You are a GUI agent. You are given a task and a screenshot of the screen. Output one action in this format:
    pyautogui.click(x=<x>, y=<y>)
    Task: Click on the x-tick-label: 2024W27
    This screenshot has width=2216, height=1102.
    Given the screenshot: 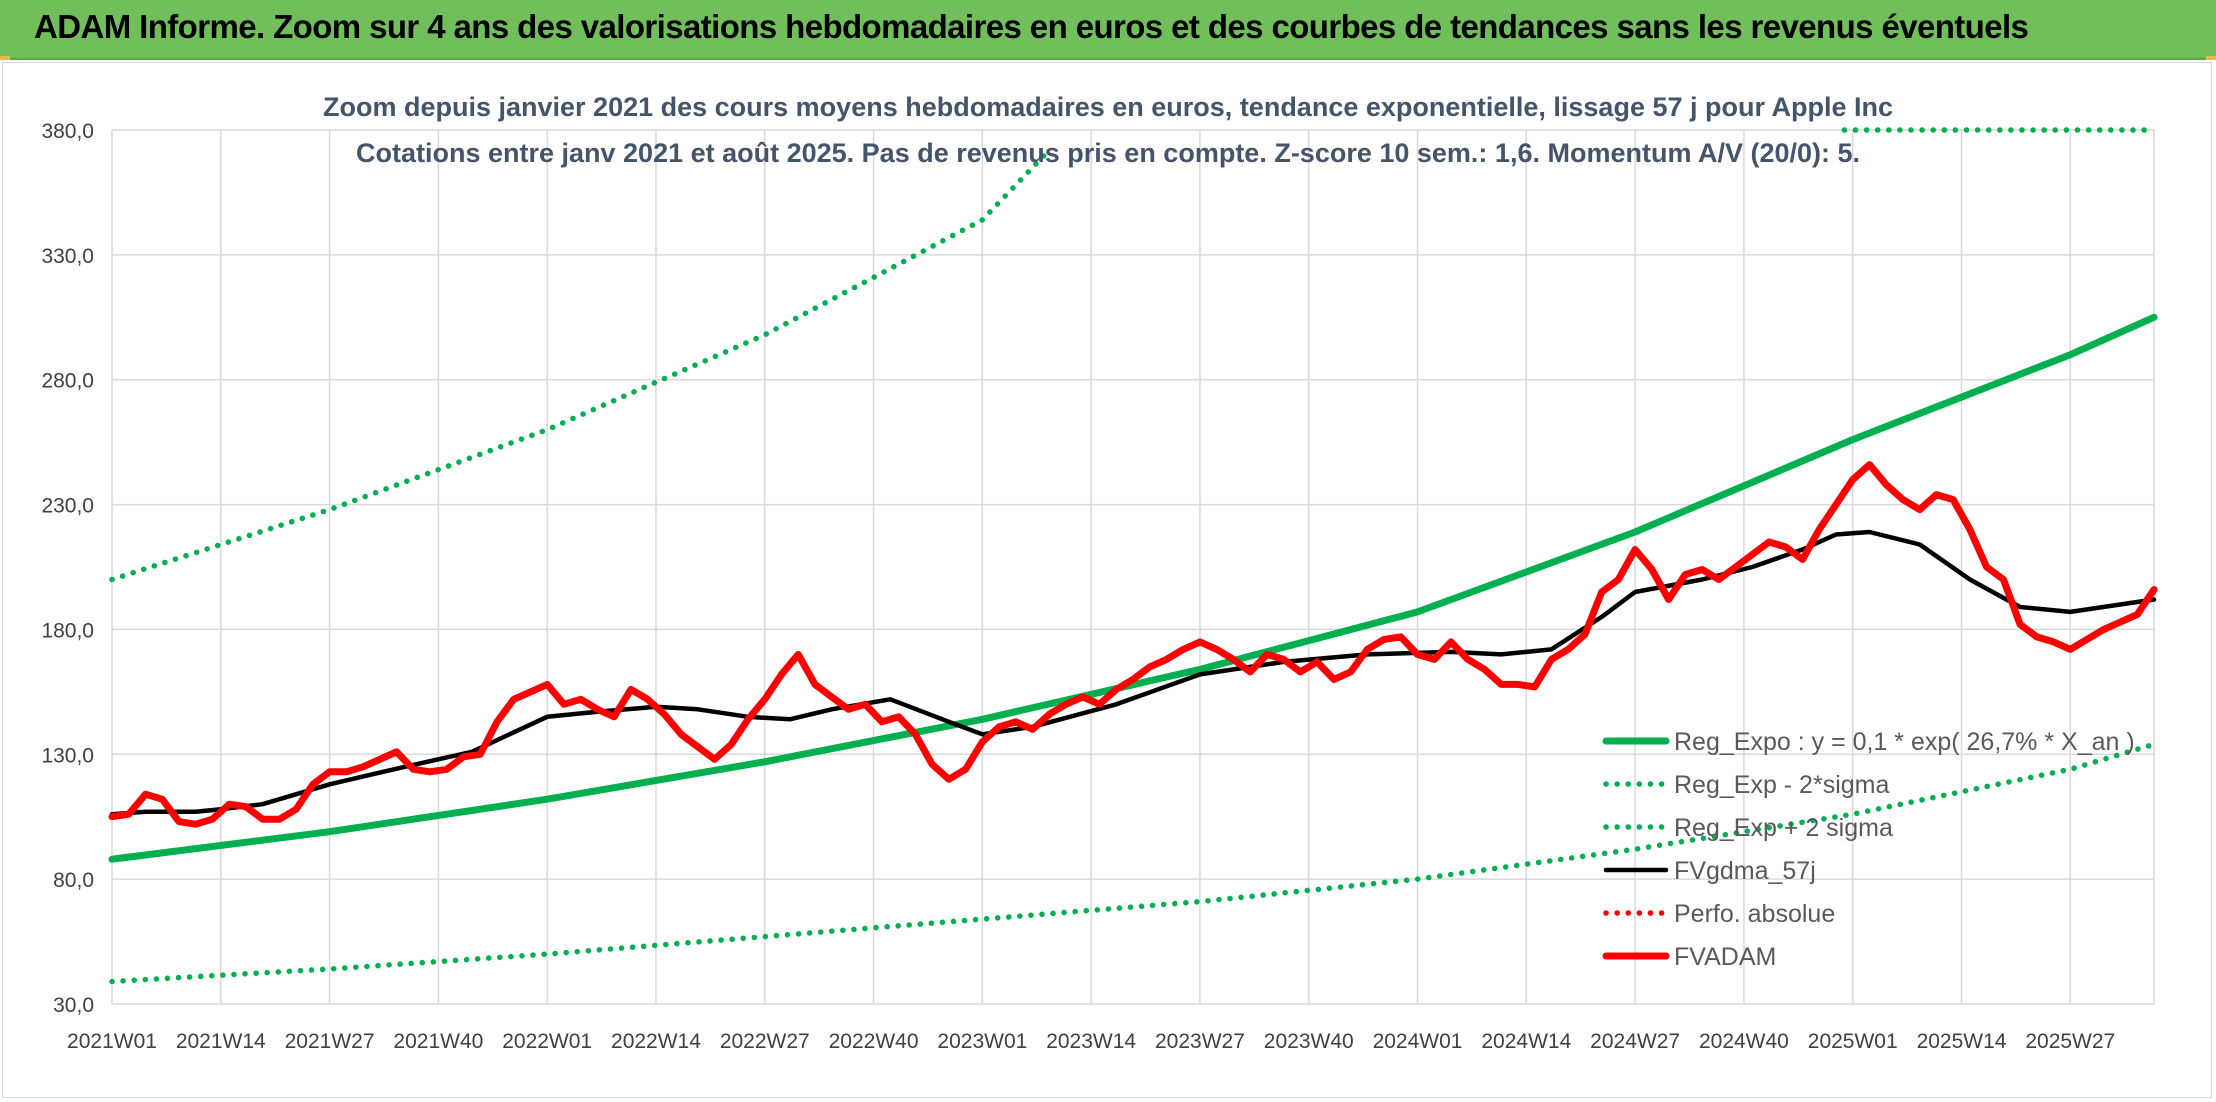 What is the action you would take?
    pyautogui.click(x=1635, y=1041)
    